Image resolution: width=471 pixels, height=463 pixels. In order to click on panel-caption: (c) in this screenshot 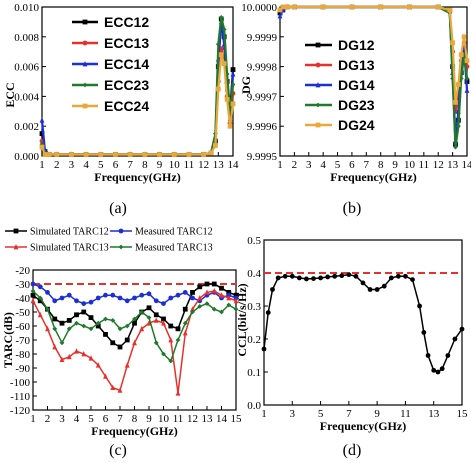, I will do `click(118, 450)`.